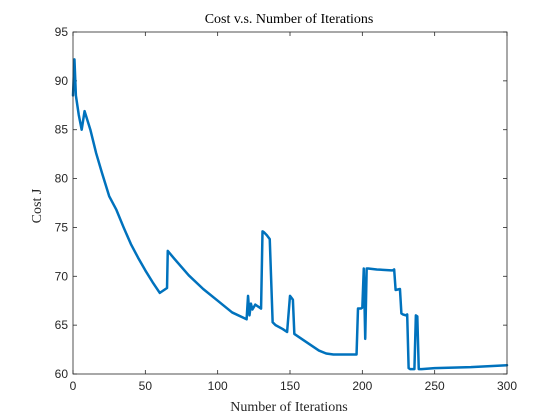 This screenshot has width=560, height=420. What do you see at coordinates (37, 205) in the screenshot?
I see `y-axis-label: Cost J` at bounding box center [37, 205].